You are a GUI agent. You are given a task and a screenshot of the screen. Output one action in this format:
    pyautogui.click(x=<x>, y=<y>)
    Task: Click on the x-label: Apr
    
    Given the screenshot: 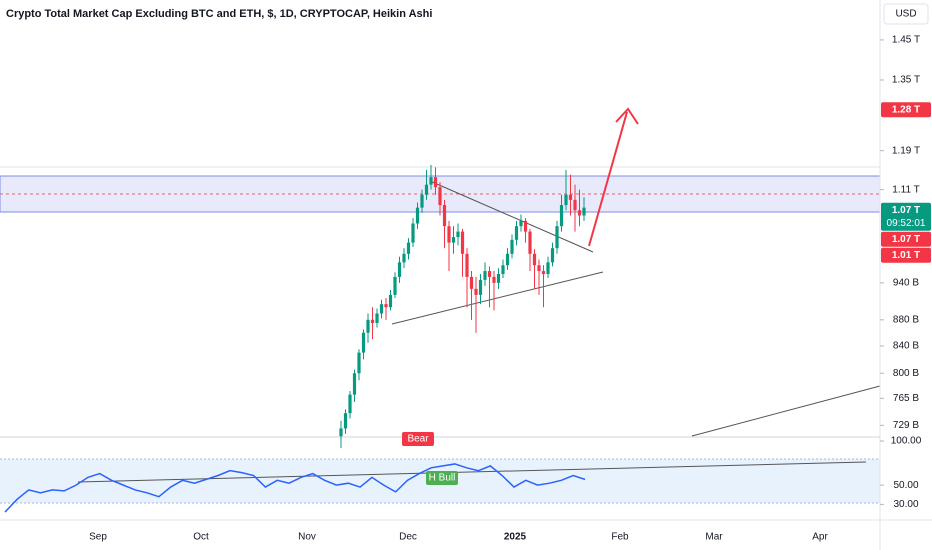 What is the action you would take?
    pyautogui.click(x=820, y=537)
    